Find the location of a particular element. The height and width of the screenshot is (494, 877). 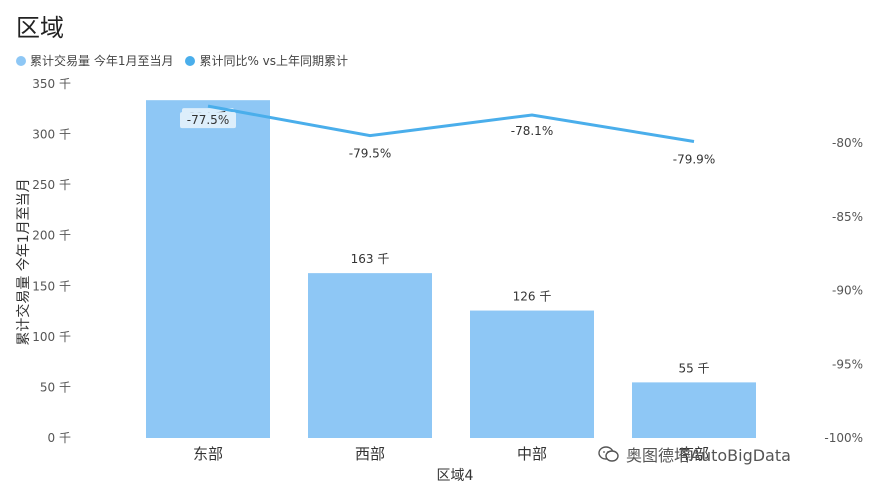

y2-tick-label: -85% is located at coordinates (847, 217).